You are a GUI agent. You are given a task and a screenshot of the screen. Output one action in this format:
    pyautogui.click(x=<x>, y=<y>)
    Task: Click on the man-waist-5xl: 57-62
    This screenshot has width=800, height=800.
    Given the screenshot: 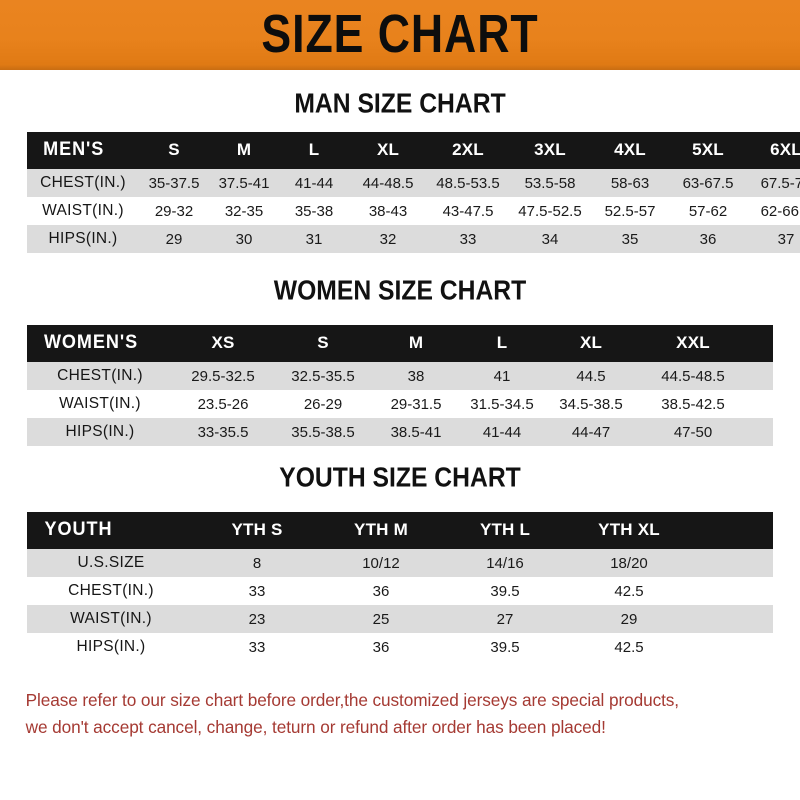 What is the action you would take?
    pyautogui.click(x=708, y=211)
    